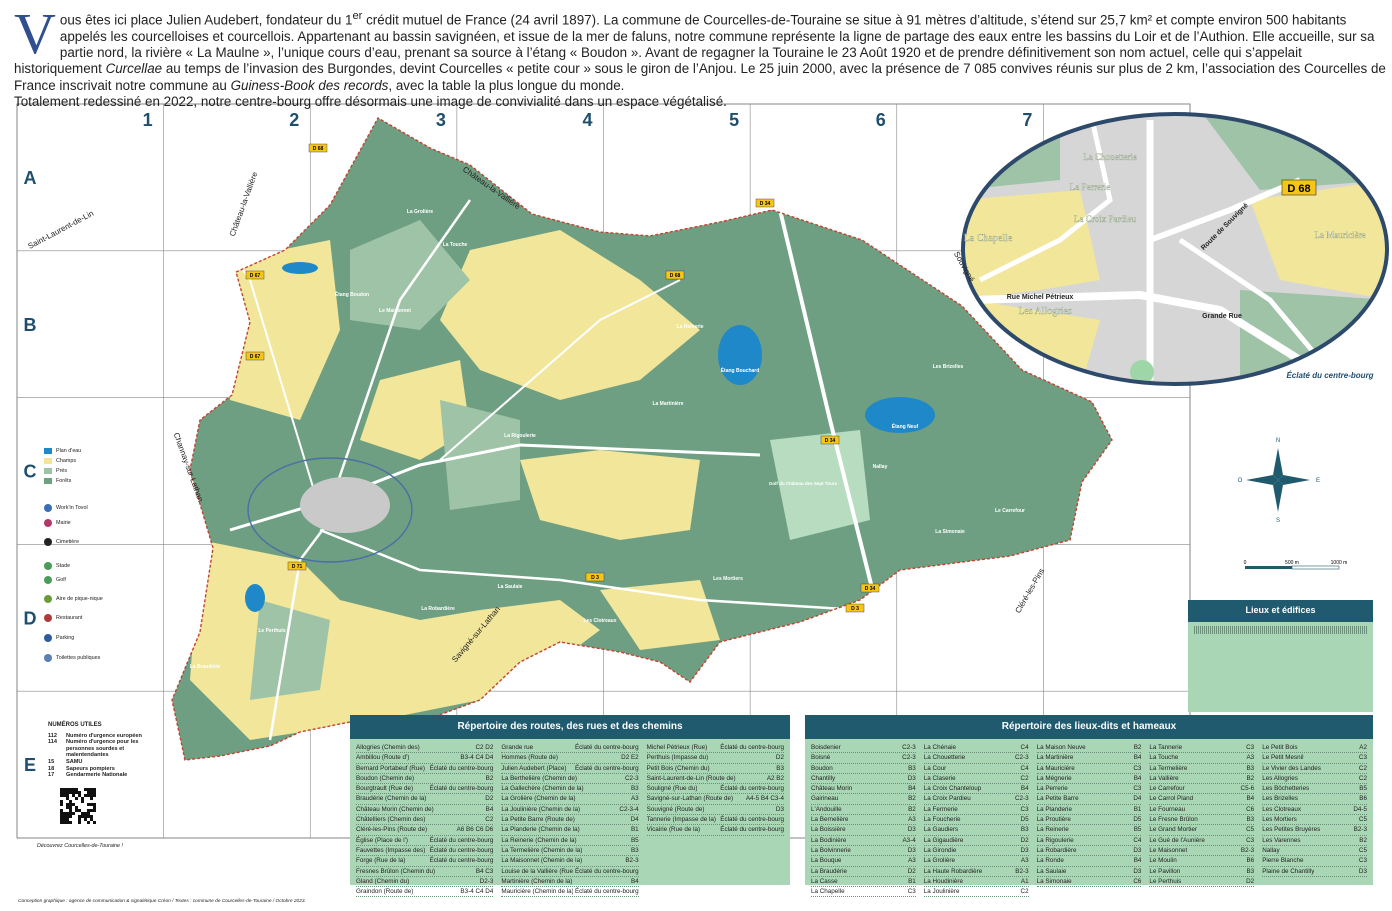 The height and width of the screenshot is (911, 1392). What do you see at coordinates (420, 212) in the screenshot?
I see `map-label: La Grolière` at bounding box center [420, 212].